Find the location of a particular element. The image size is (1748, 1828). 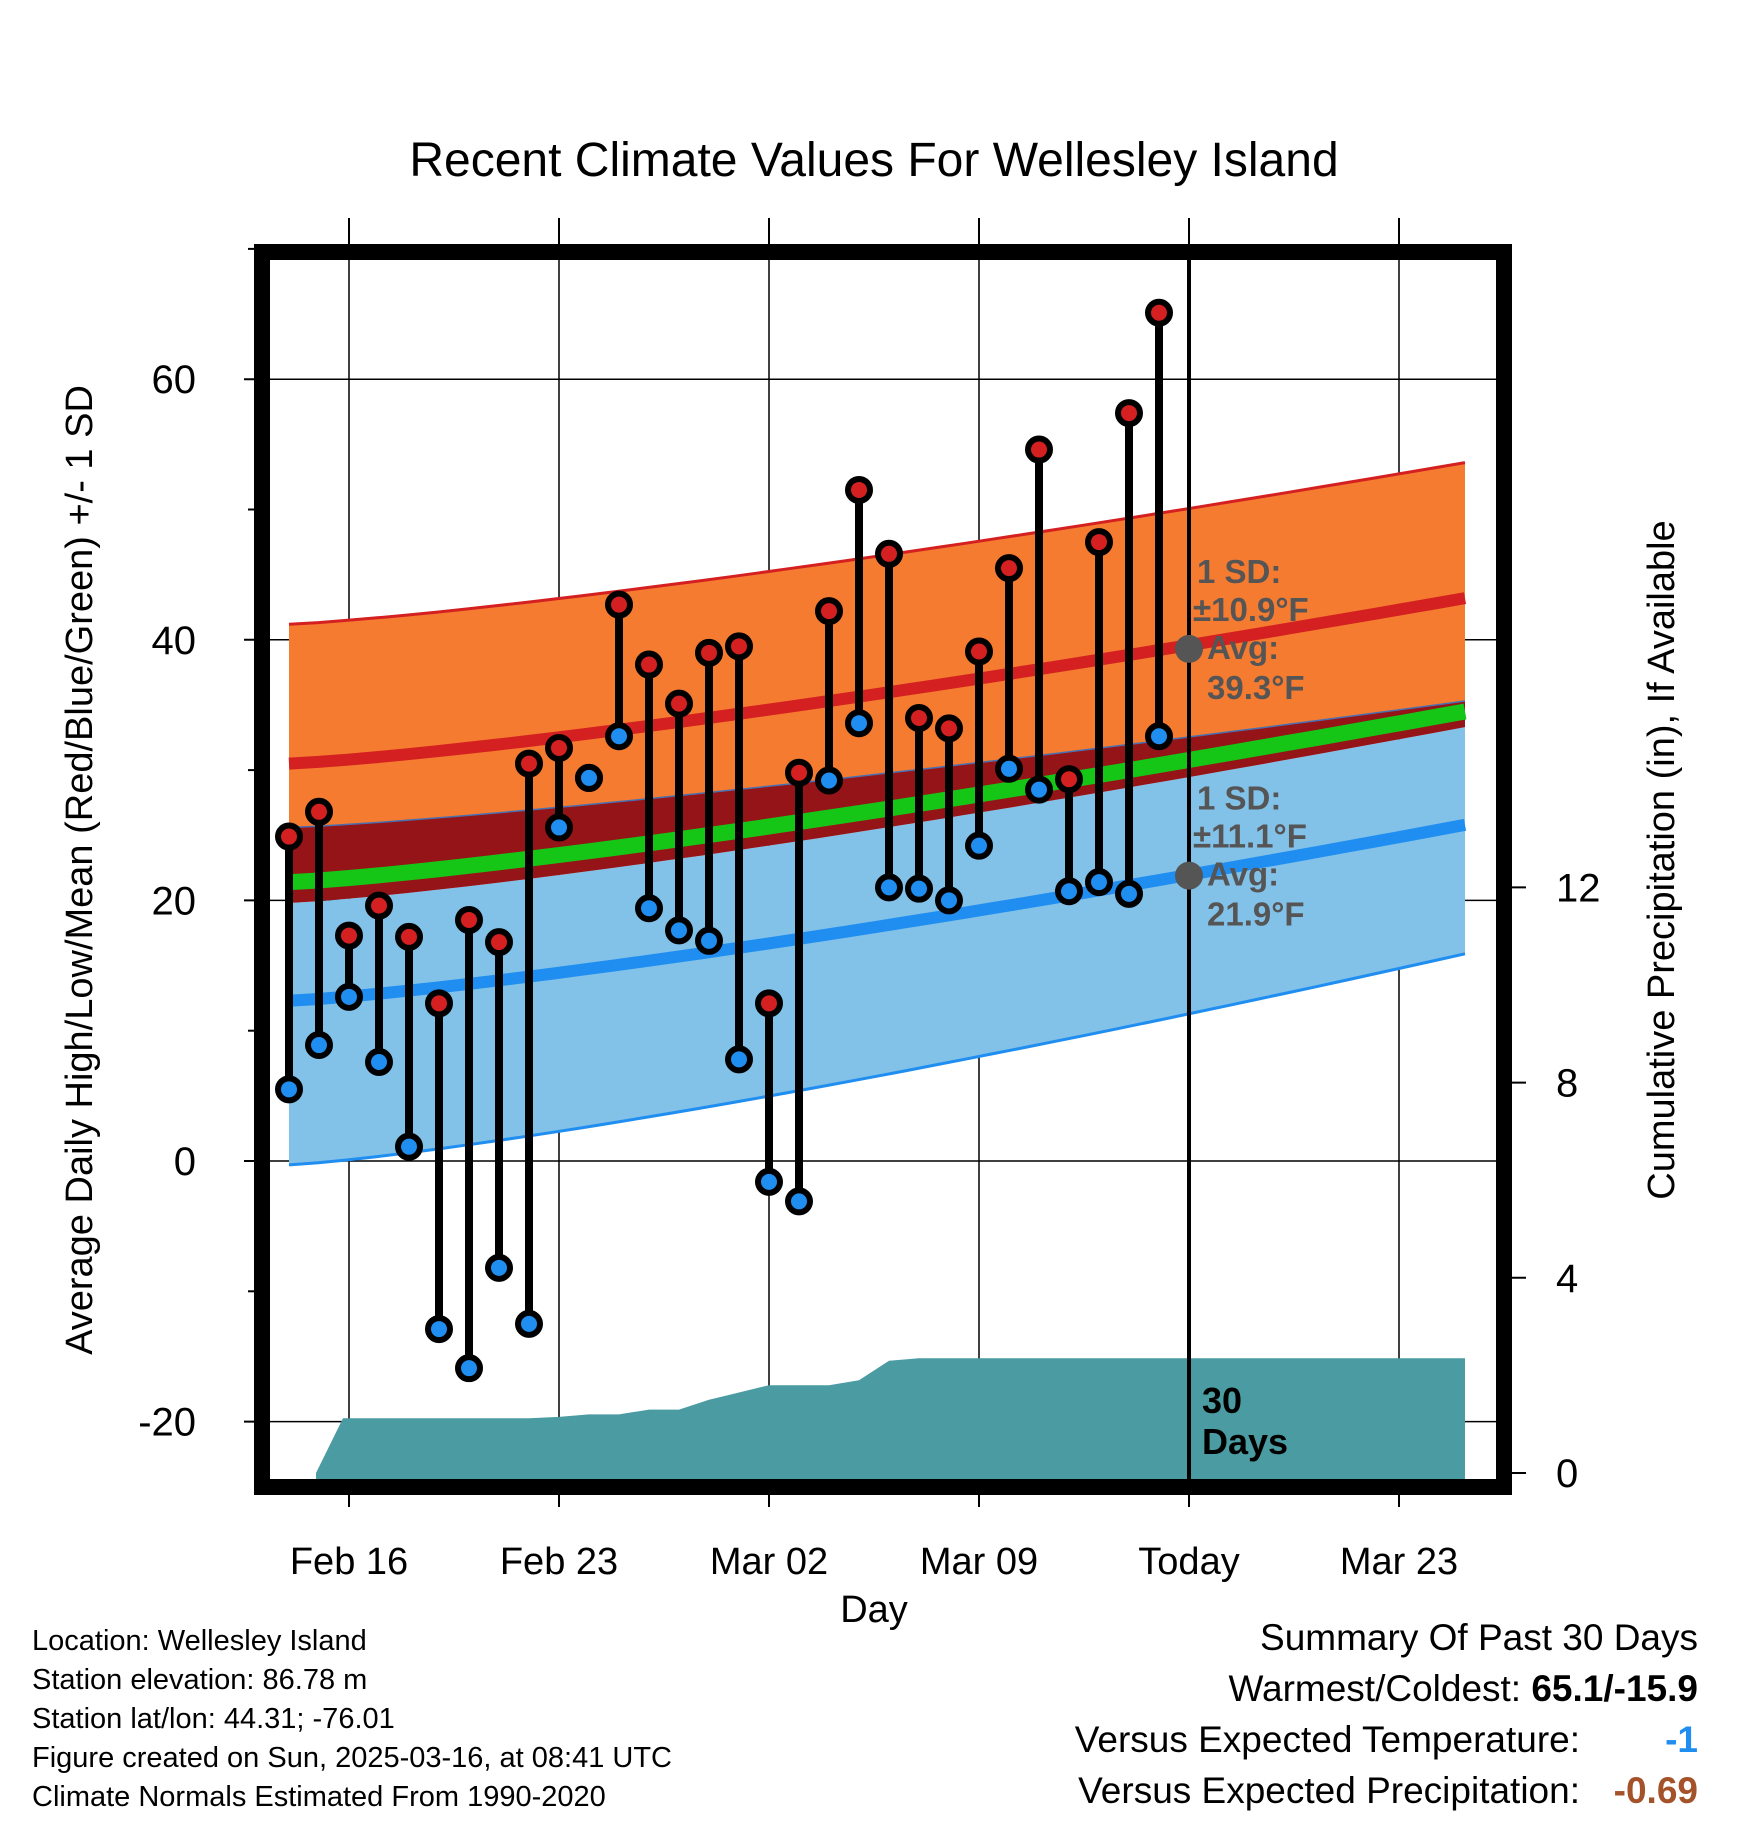

precipitation-fill is located at coordinates (890, 1422).